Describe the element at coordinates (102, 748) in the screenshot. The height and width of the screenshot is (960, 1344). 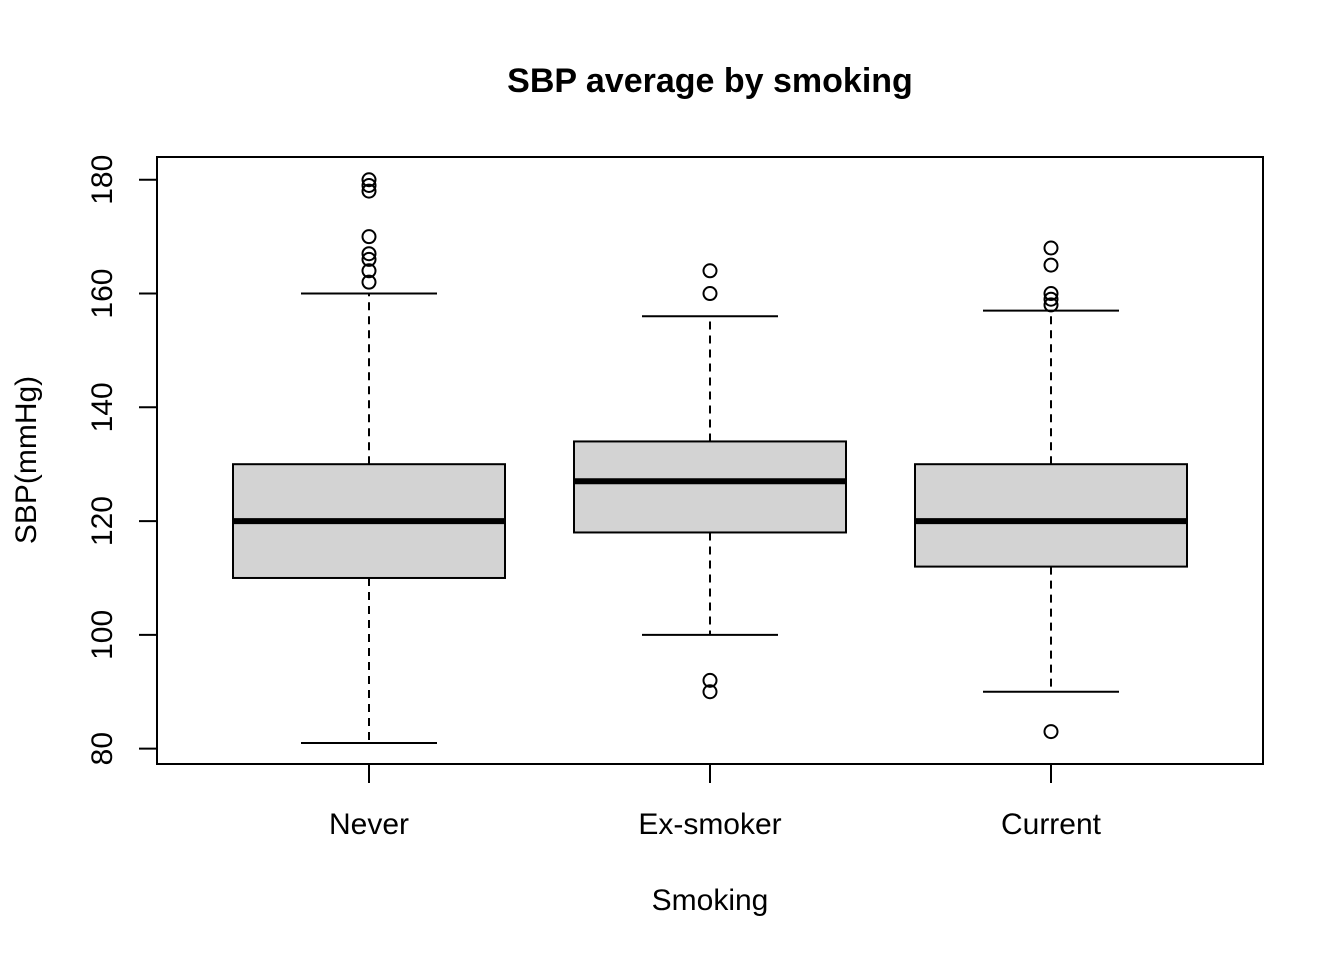
I see `y-tick-label: 80` at that location.